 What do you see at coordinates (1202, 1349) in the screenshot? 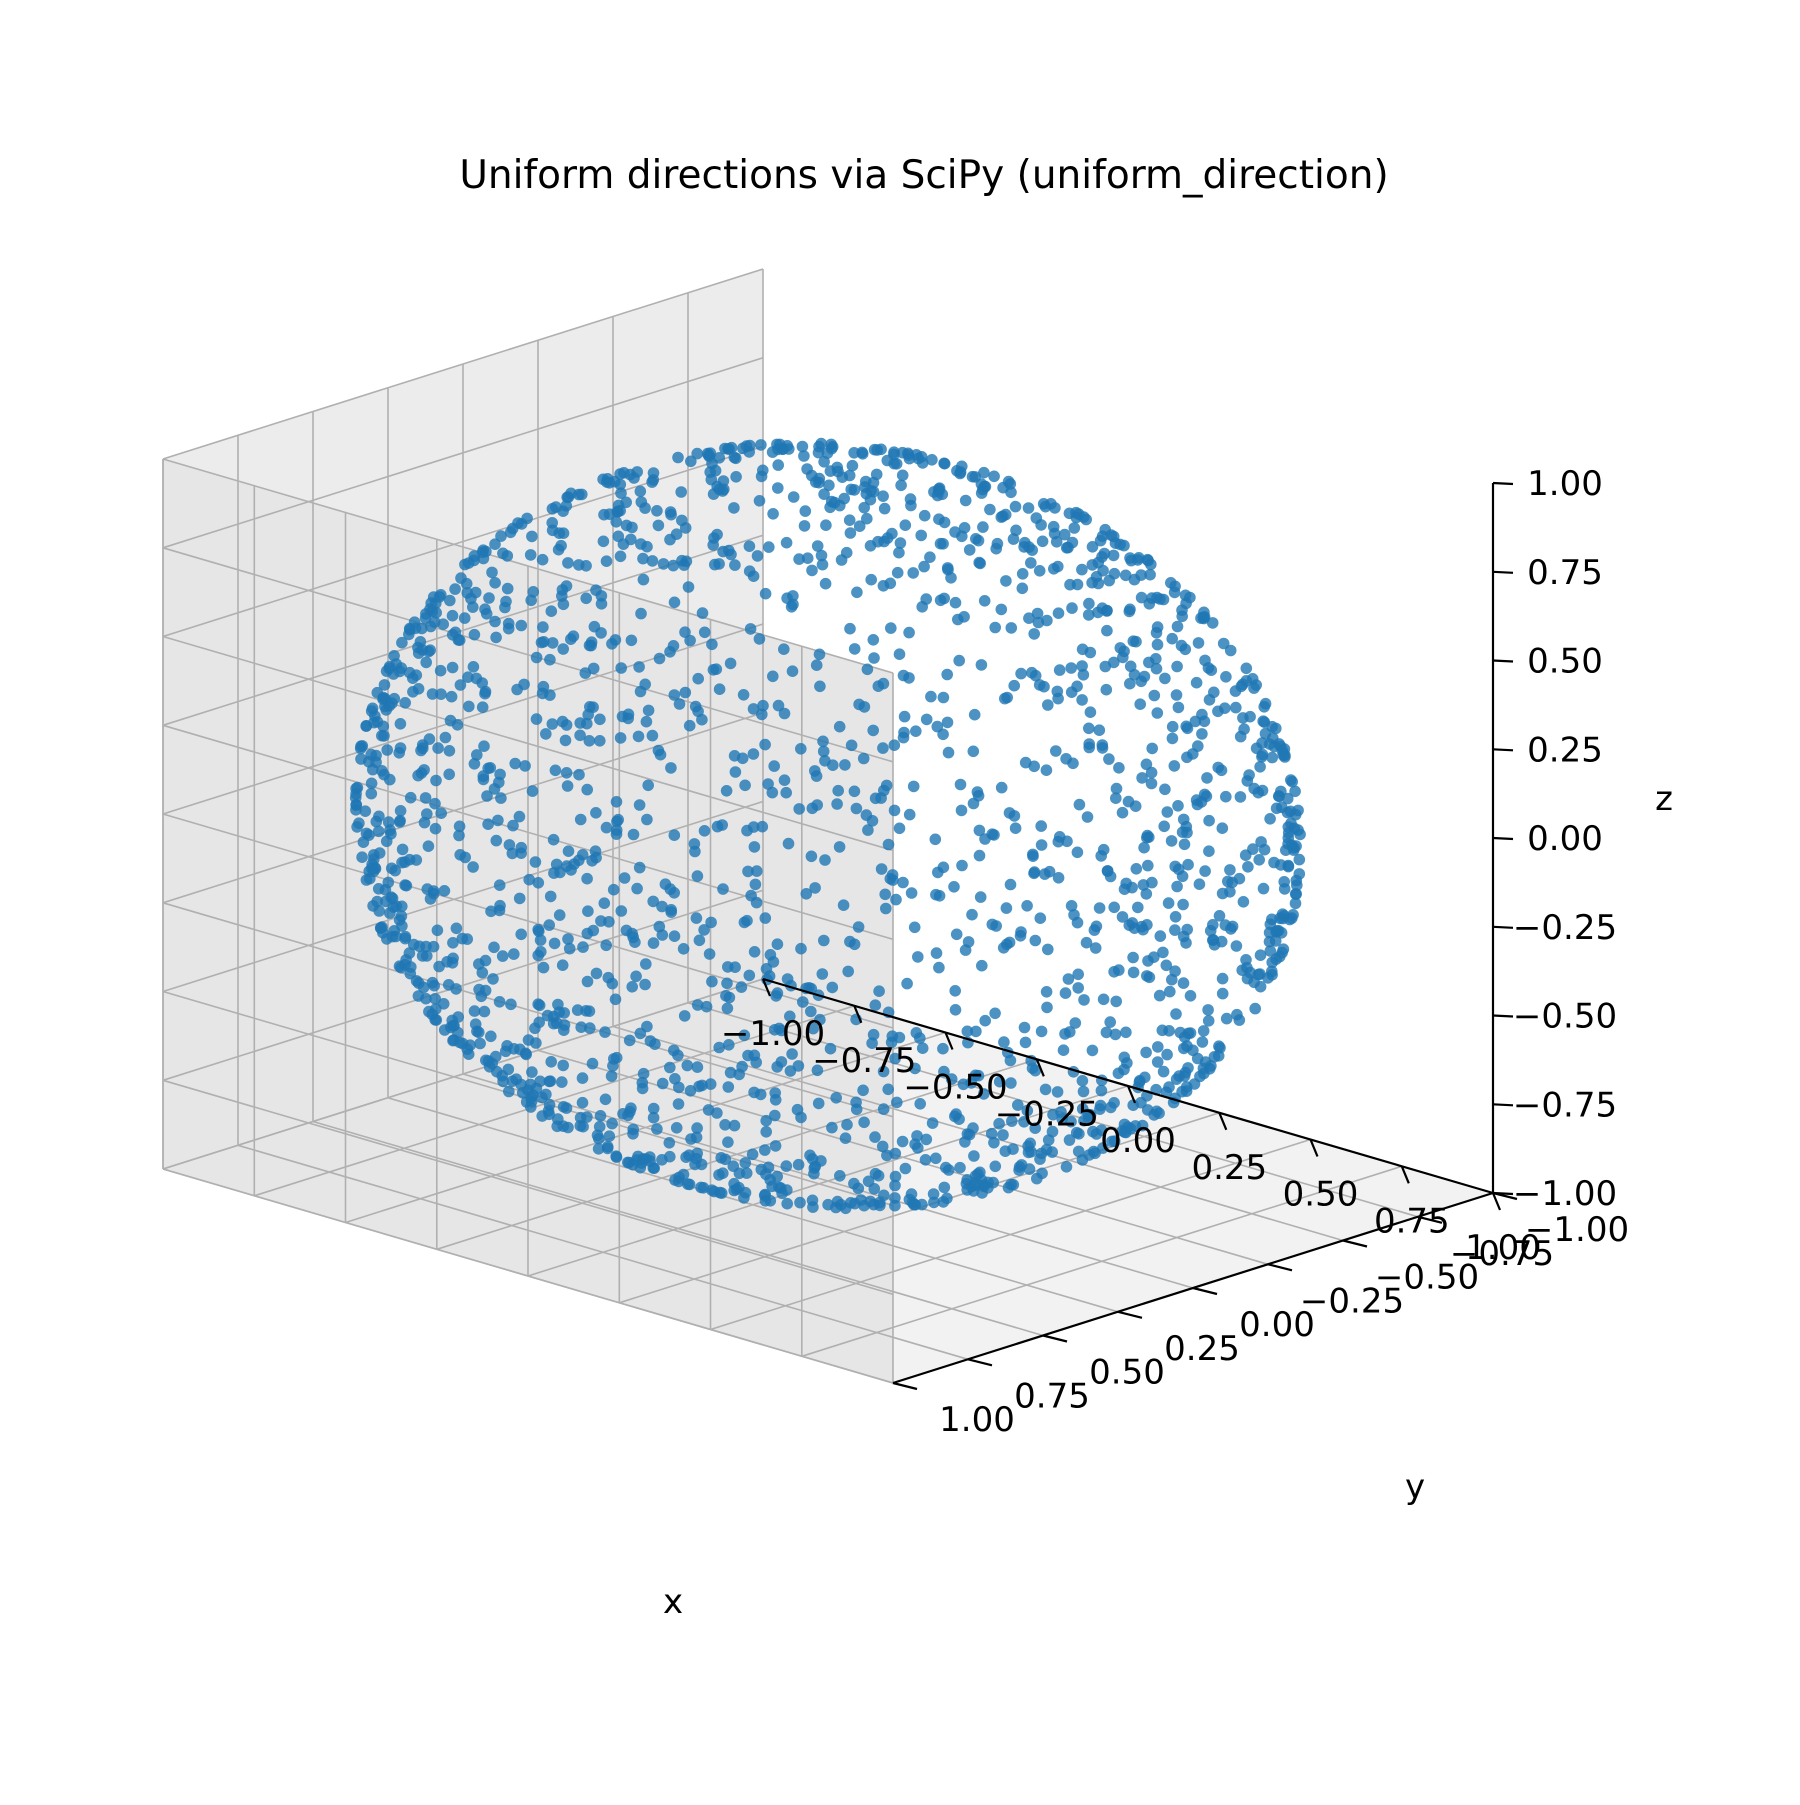
I see `y-tick-label: 0.25` at bounding box center [1202, 1349].